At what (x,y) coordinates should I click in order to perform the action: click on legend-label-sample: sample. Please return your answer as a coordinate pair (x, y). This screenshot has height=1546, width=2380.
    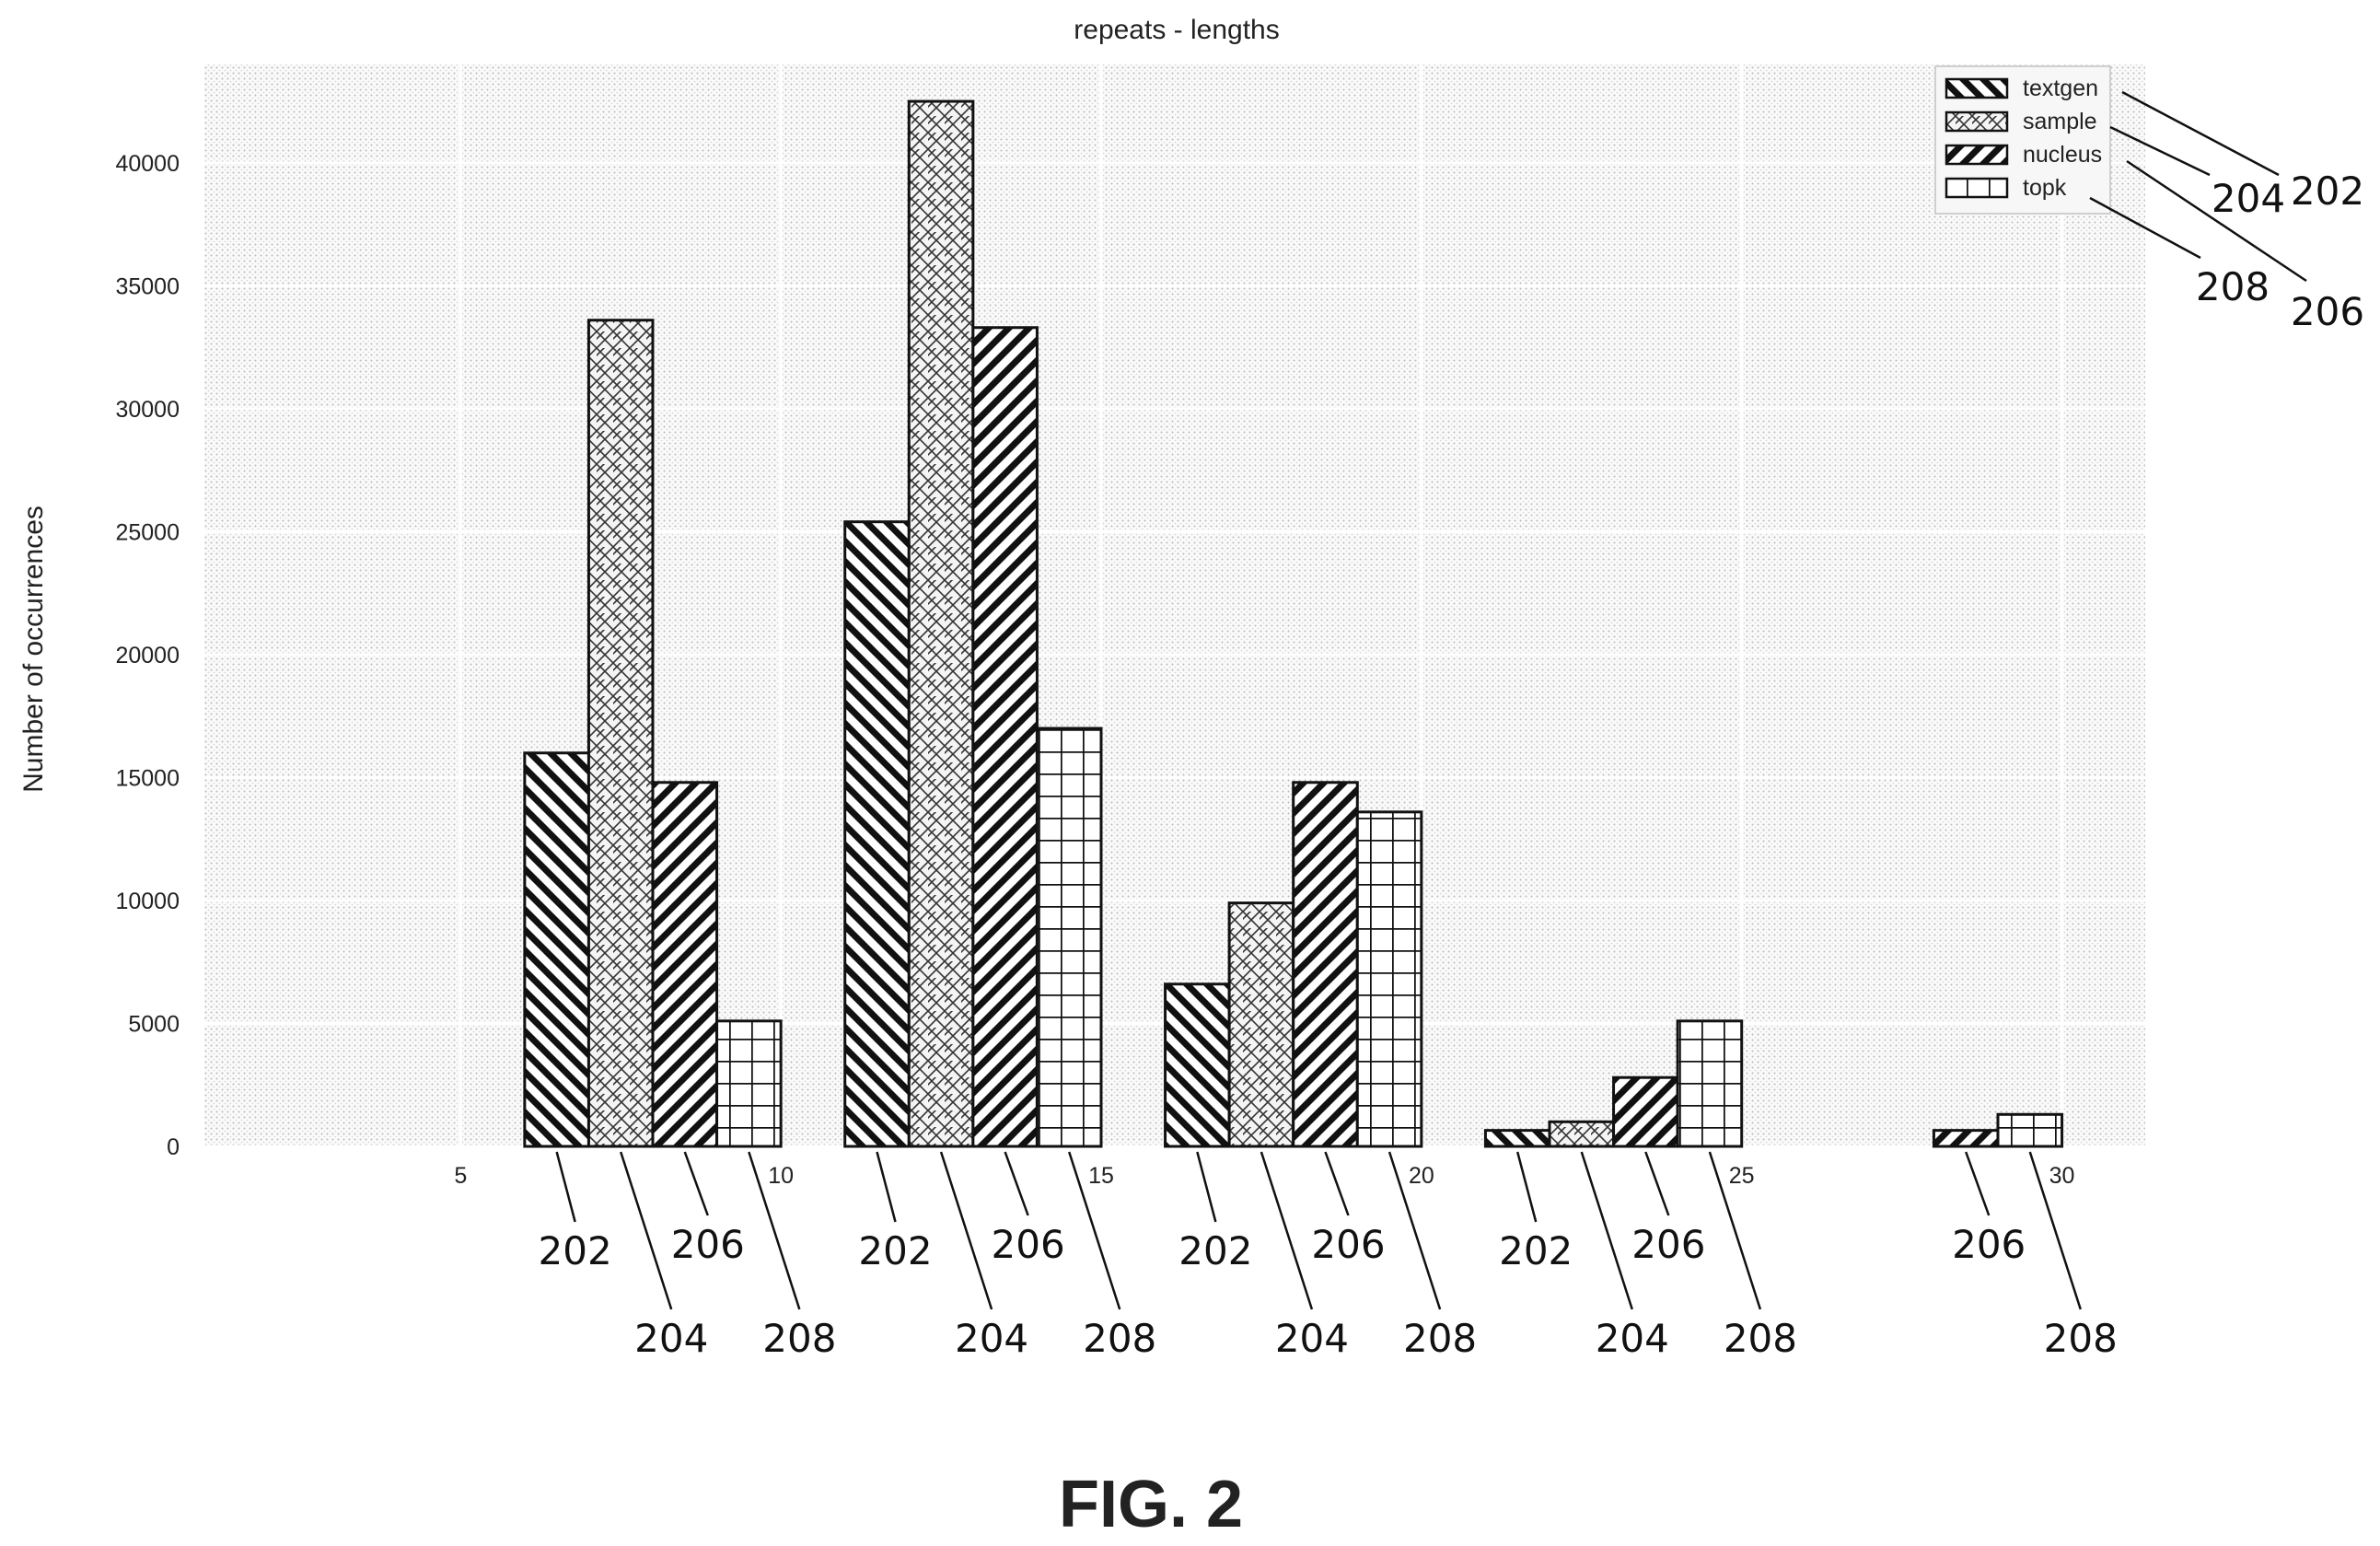
    Looking at the image, I should click on (2060, 122).